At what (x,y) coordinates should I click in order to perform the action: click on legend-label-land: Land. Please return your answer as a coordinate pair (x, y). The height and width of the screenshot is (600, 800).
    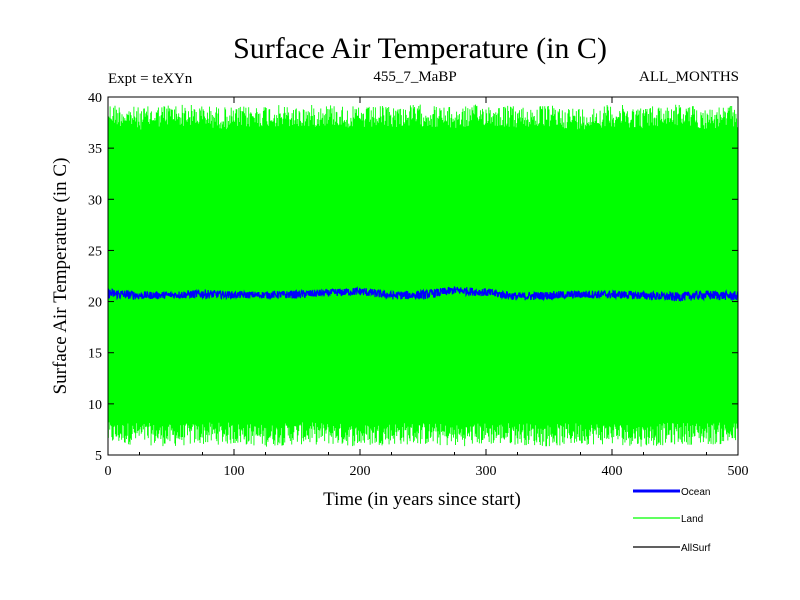
    Looking at the image, I should click on (692, 519).